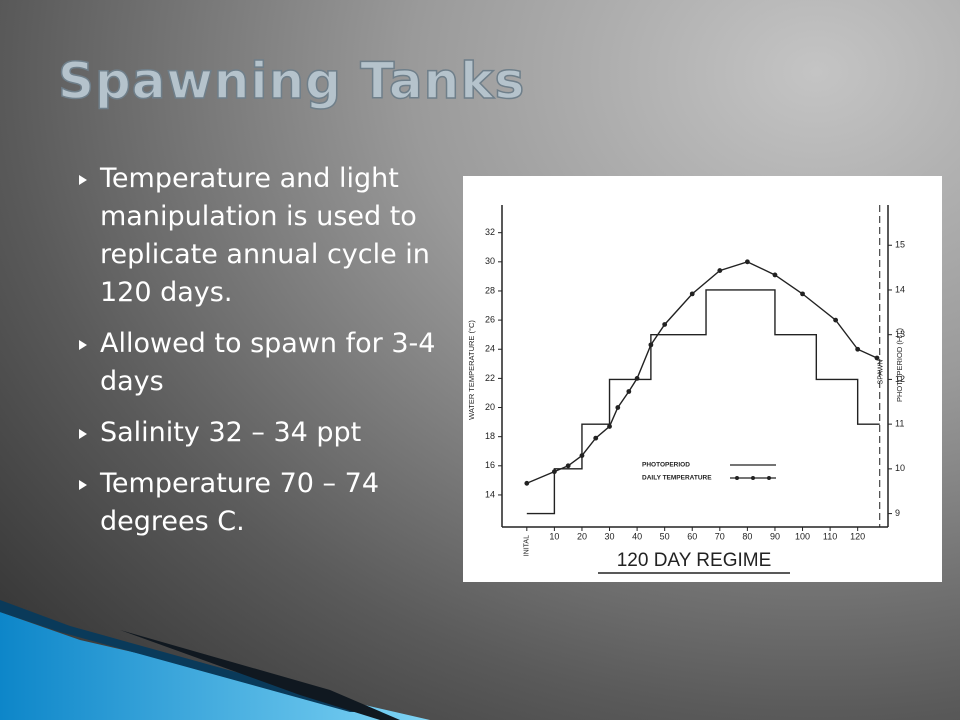 The width and height of the screenshot is (960, 720). Describe the element at coordinates (490, 290) in the screenshot. I see `y-tick-label: 28` at that location.